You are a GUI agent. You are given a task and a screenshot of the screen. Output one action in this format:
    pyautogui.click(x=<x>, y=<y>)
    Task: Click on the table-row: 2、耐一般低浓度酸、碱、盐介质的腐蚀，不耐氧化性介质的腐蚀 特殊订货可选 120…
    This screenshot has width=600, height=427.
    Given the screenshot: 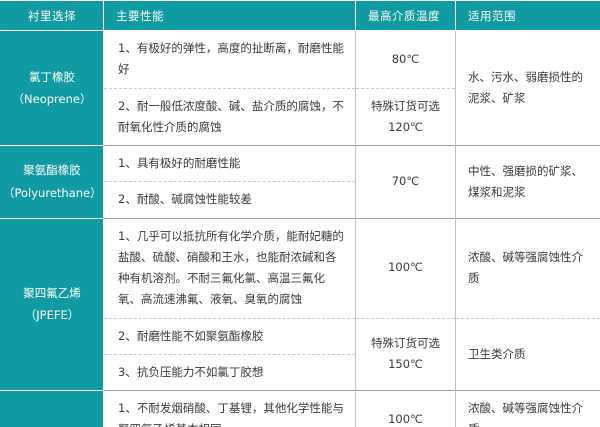 What is the action you would take?
    pyautogui.click(x=300, y=116)
    